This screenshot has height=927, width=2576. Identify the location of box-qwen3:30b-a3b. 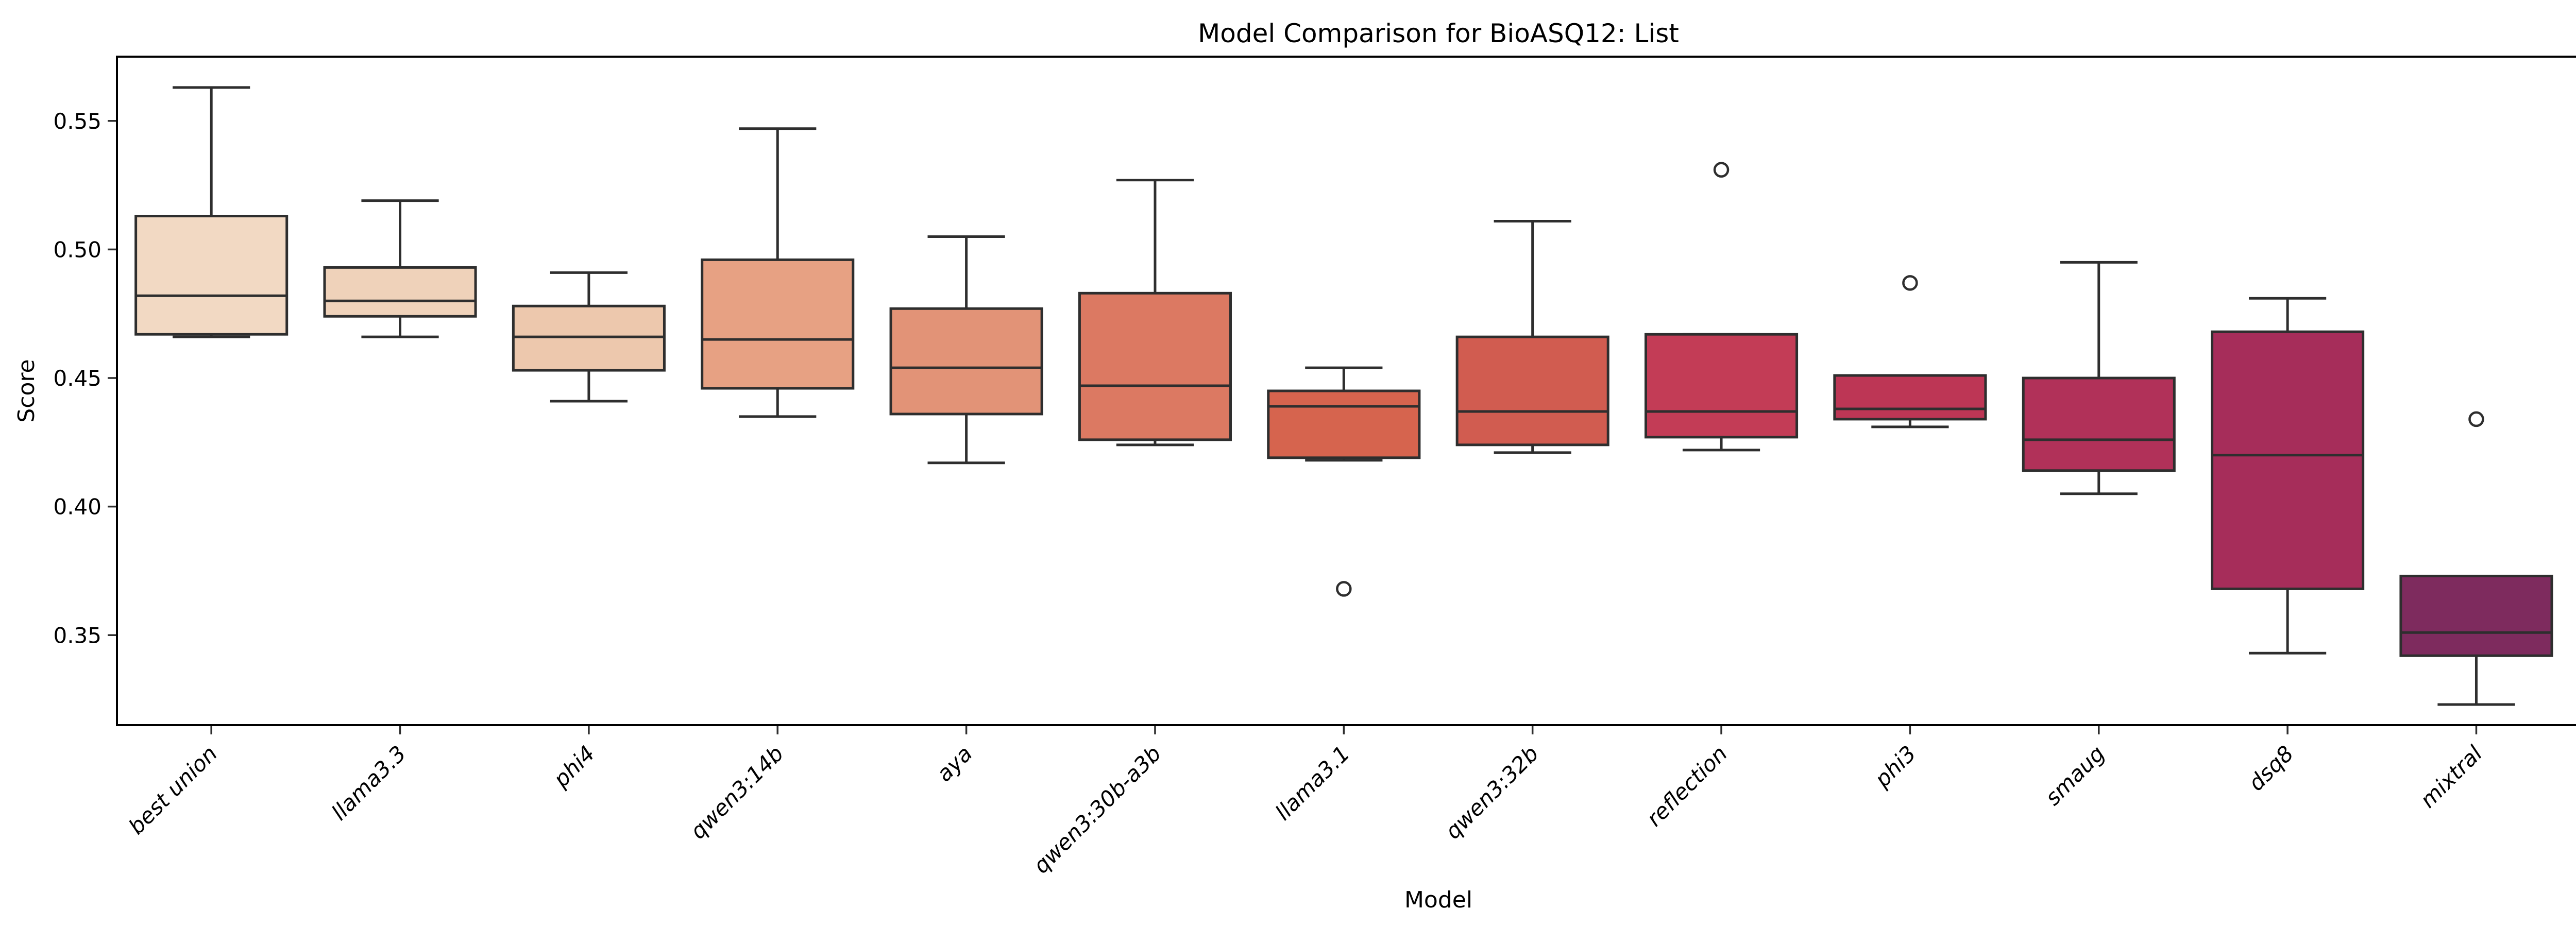
(1155, 366).